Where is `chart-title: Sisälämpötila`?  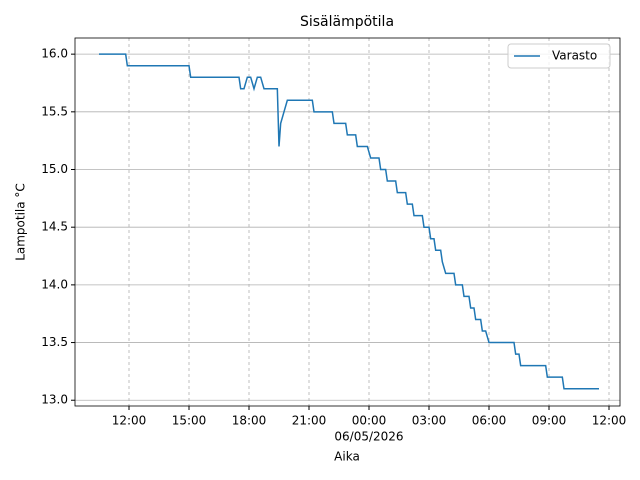 chart-title: Sisälämpötila is located at coordinates (347, 22).